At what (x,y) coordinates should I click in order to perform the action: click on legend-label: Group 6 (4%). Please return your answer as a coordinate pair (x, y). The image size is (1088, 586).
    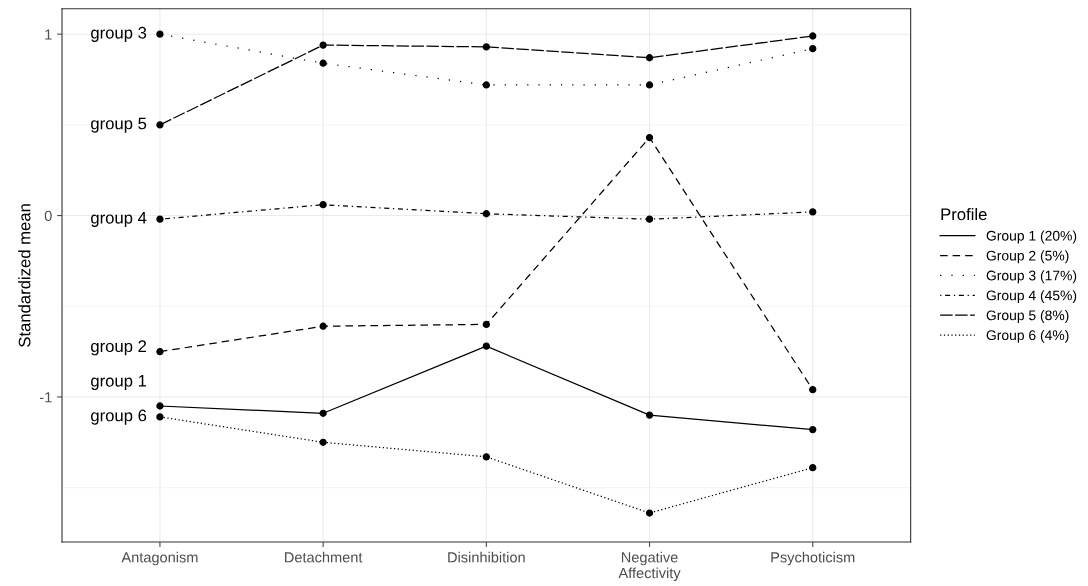
    Looking at the image, I should click on (1027, 336).